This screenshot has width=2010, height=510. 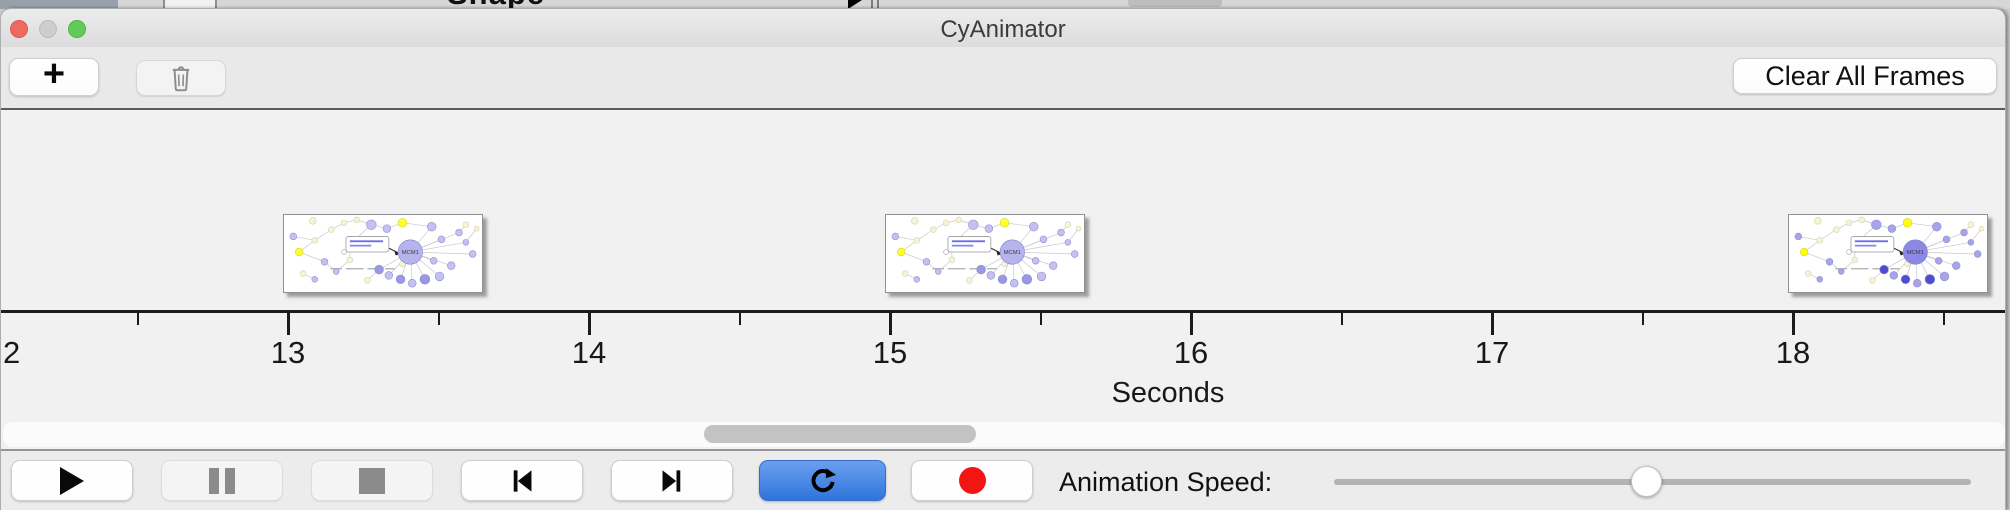 I want to click on play-icon, so click(x=72, y=480).